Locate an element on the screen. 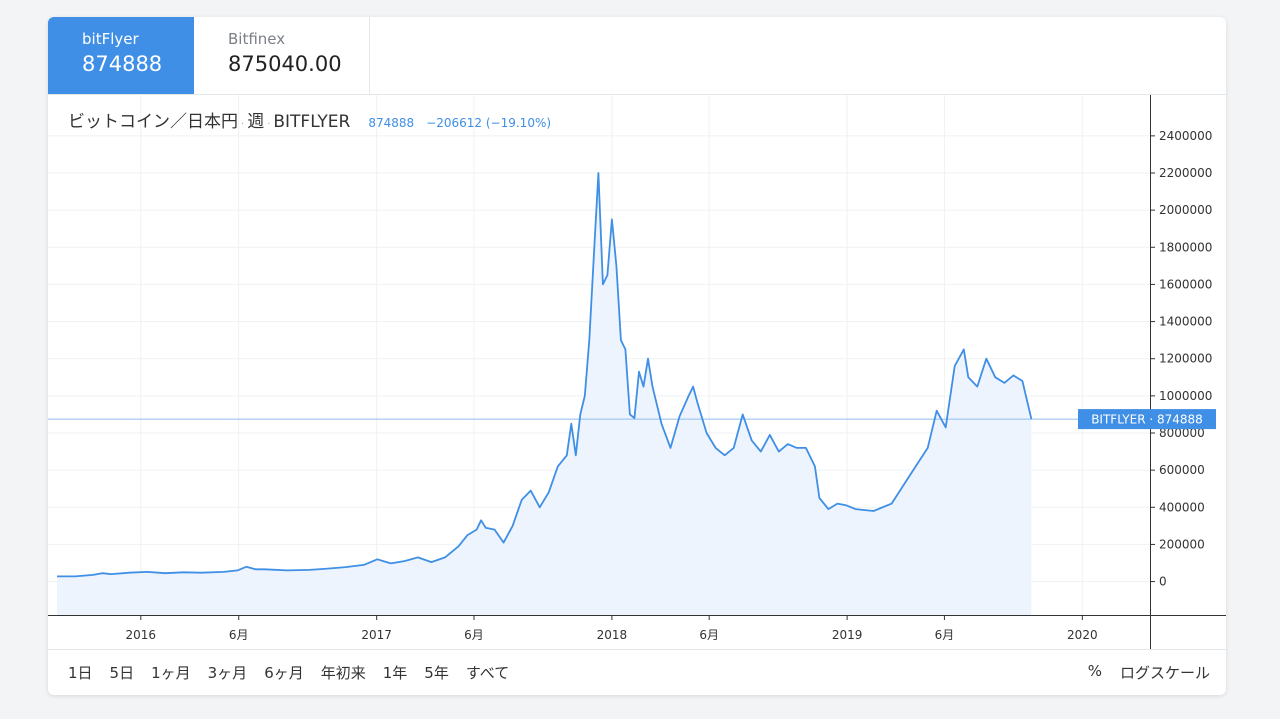  y-tick-label: 800000 is located at coordinates (1182, 433).